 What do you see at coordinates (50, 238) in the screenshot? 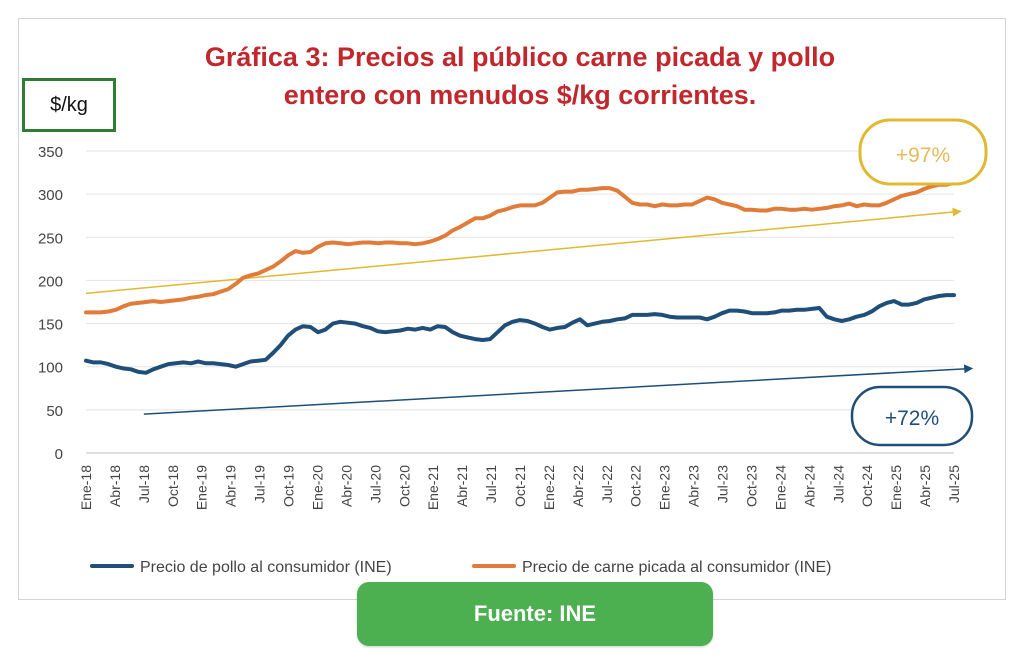
I see `y-tick-label: 250` at bounding box center [50, 238].